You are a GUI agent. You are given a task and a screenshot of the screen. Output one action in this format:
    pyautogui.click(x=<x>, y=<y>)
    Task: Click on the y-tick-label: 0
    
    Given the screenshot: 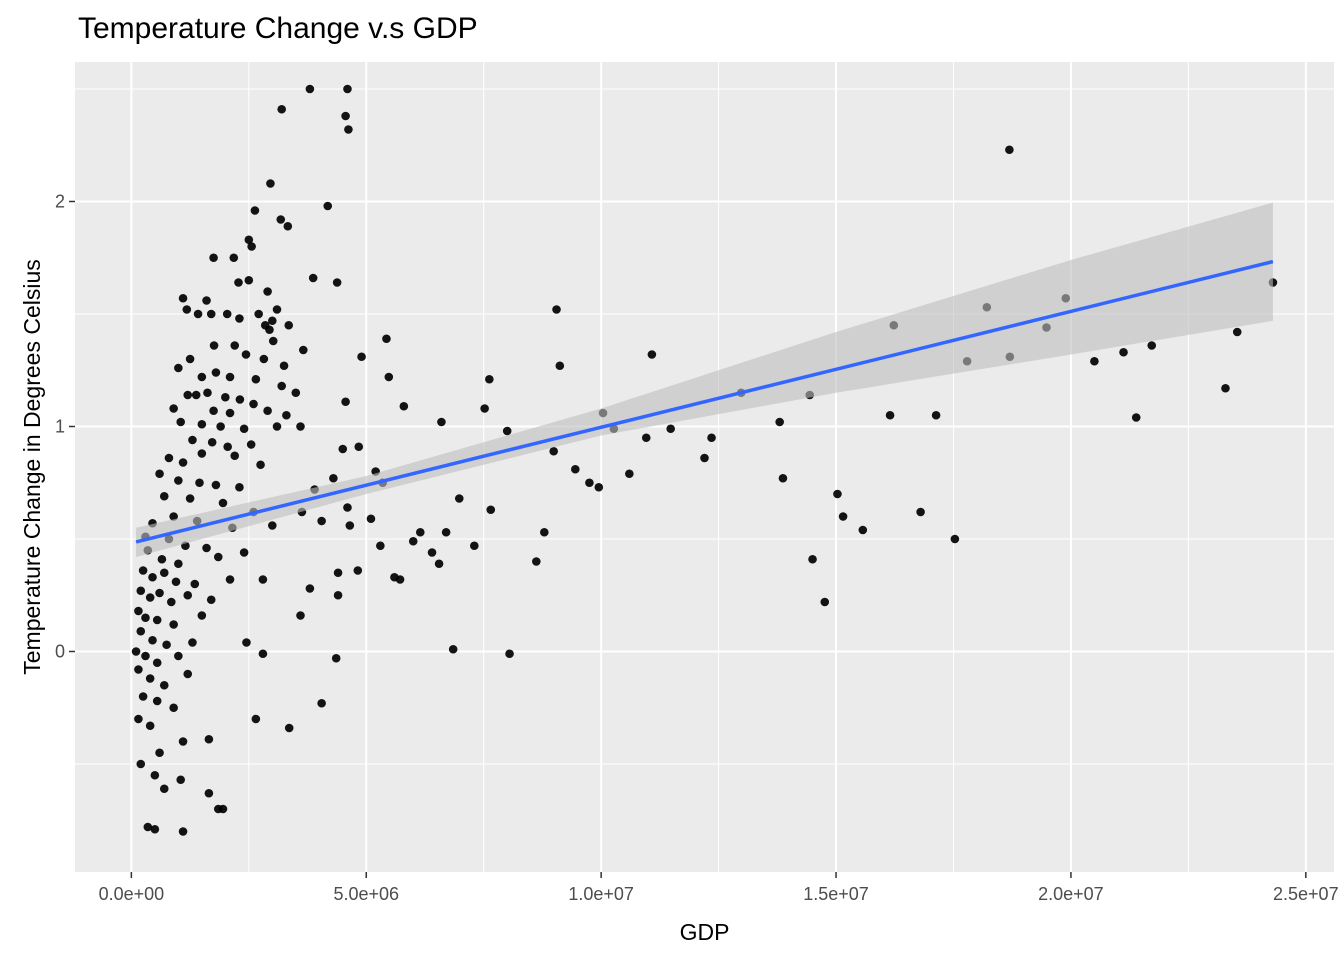 What is the action you would take?
    pyautogui.click(x=60, y=652)
    